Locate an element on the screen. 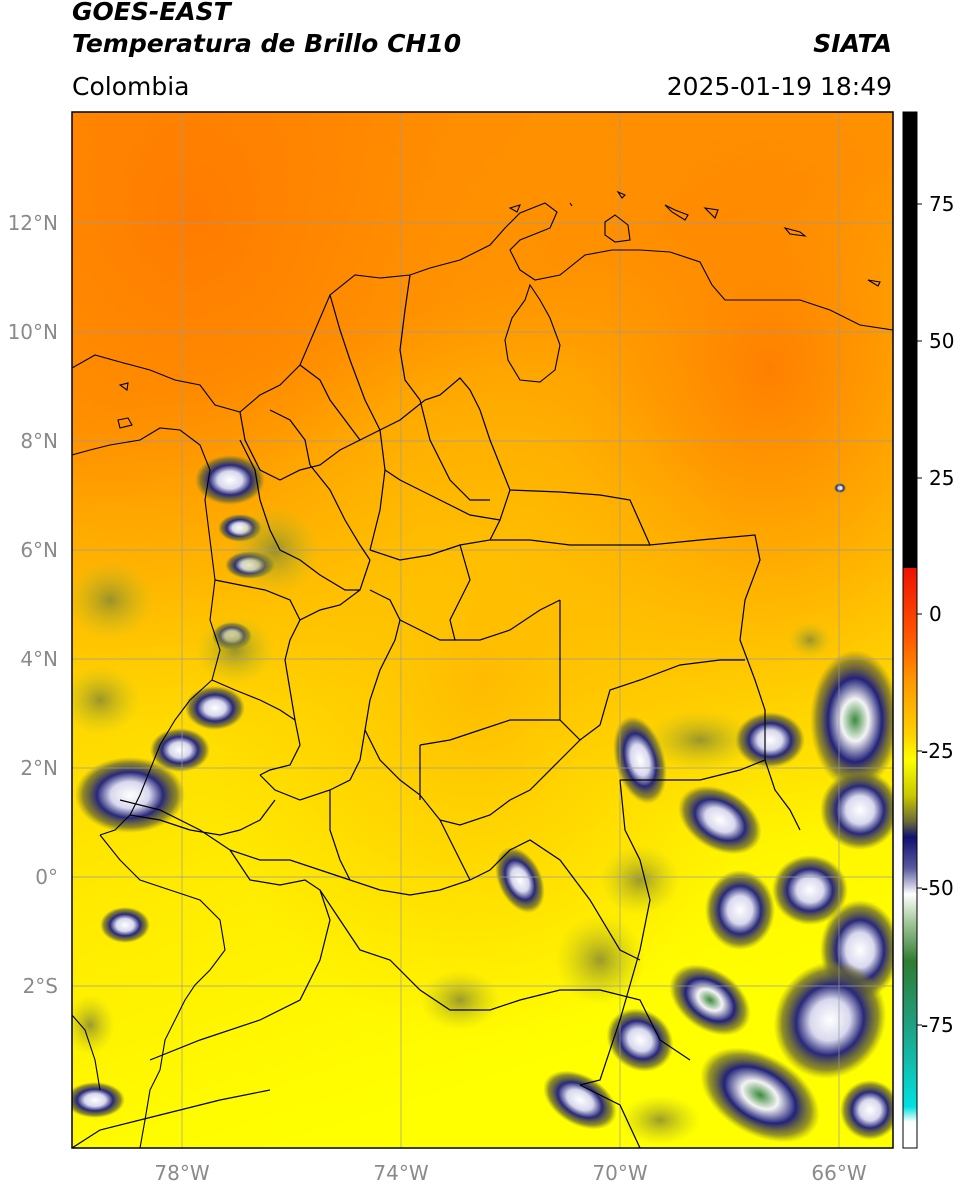  colorbar: 75 50 25 0 -25 -50 -75 is located at coordinates (928, 630).